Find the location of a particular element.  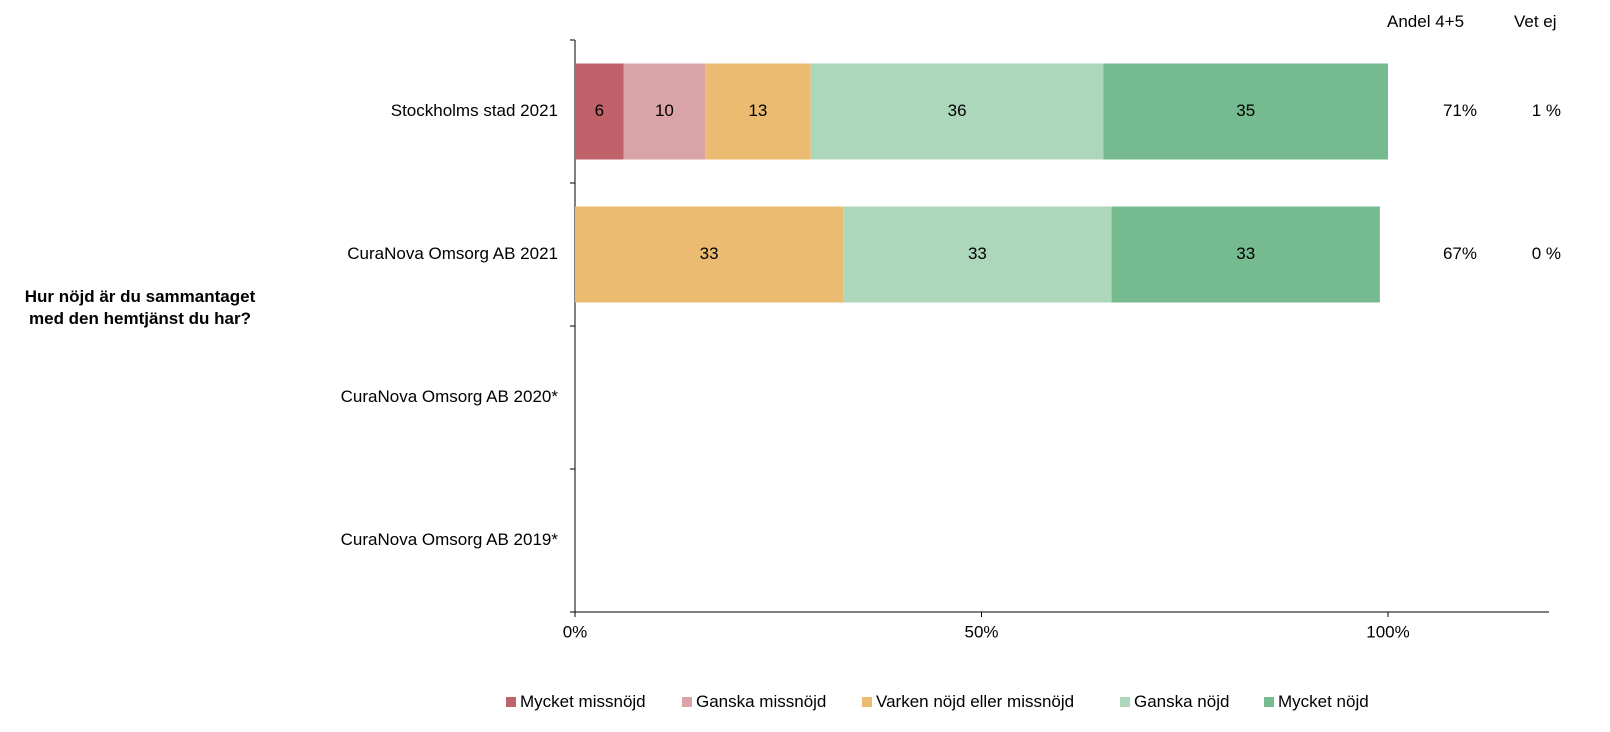

legend-item: Varken nöjd eller missnöjd is located at coordinates (968, 702).